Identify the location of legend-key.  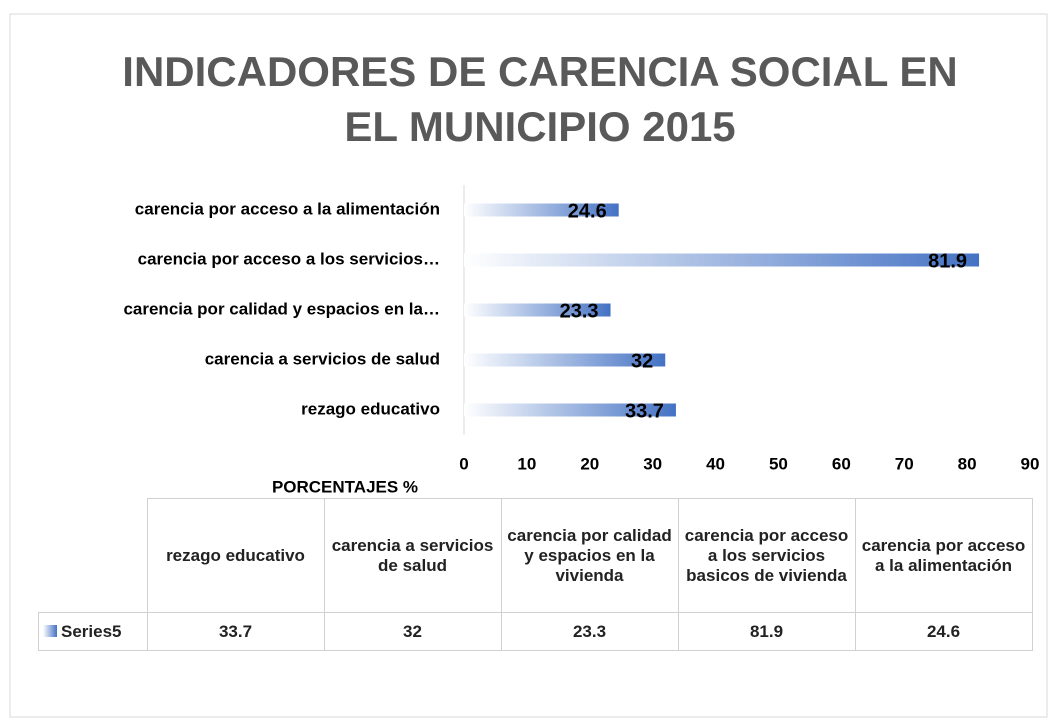
(50, 630).